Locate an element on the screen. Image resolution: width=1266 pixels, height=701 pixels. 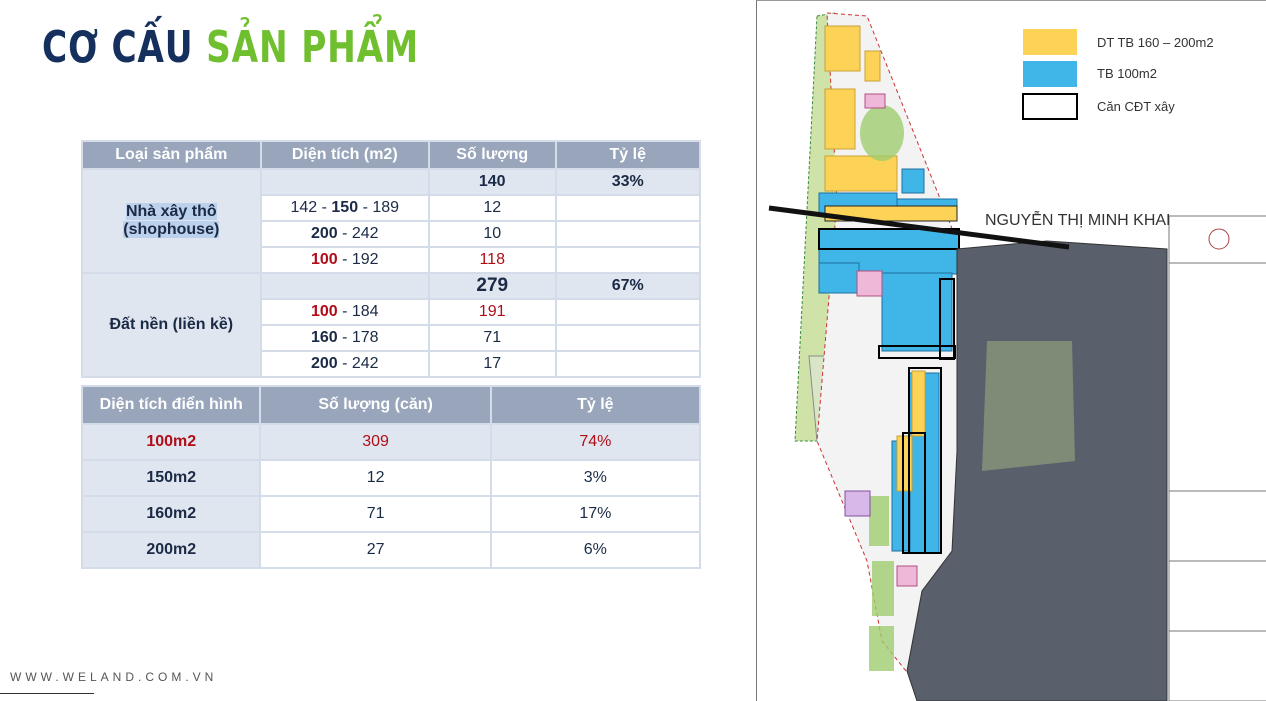
qty-cell: 12 is located at coordinates (375, 478).